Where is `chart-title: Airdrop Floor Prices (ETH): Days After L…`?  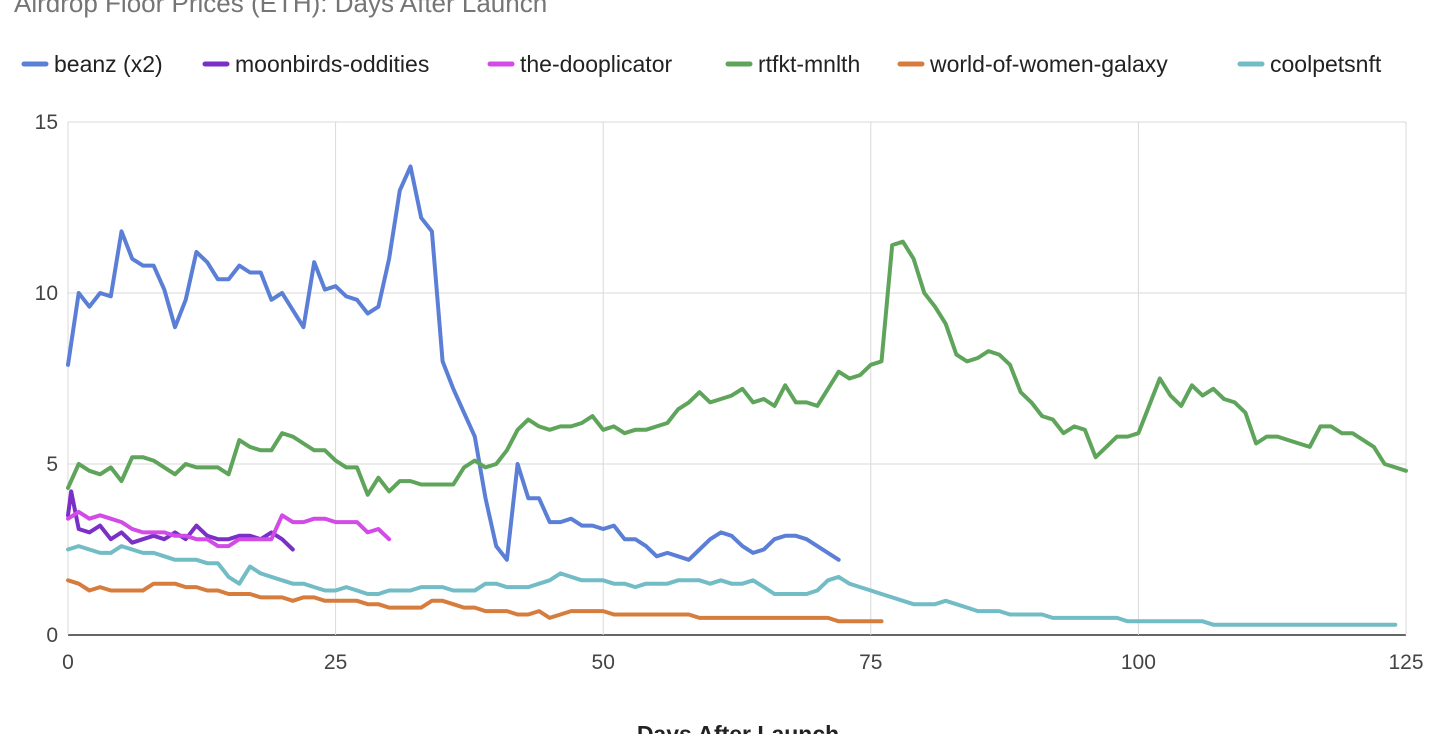 chart-title: Airdrop Floor Prices (ETH): Days After L… is located at coordinates (281, 9).